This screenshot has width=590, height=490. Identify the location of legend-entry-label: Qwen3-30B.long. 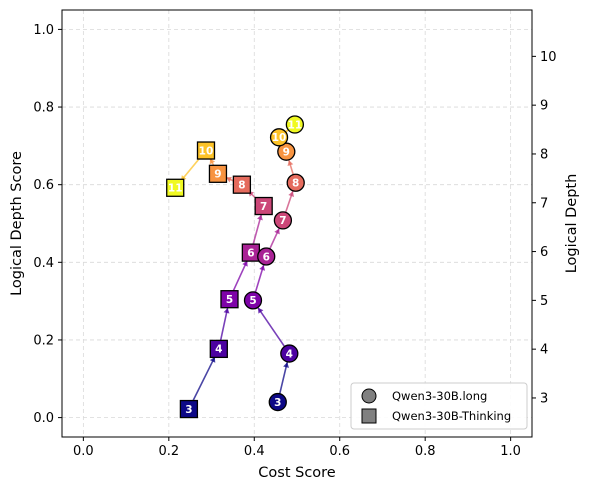
(439, 396).